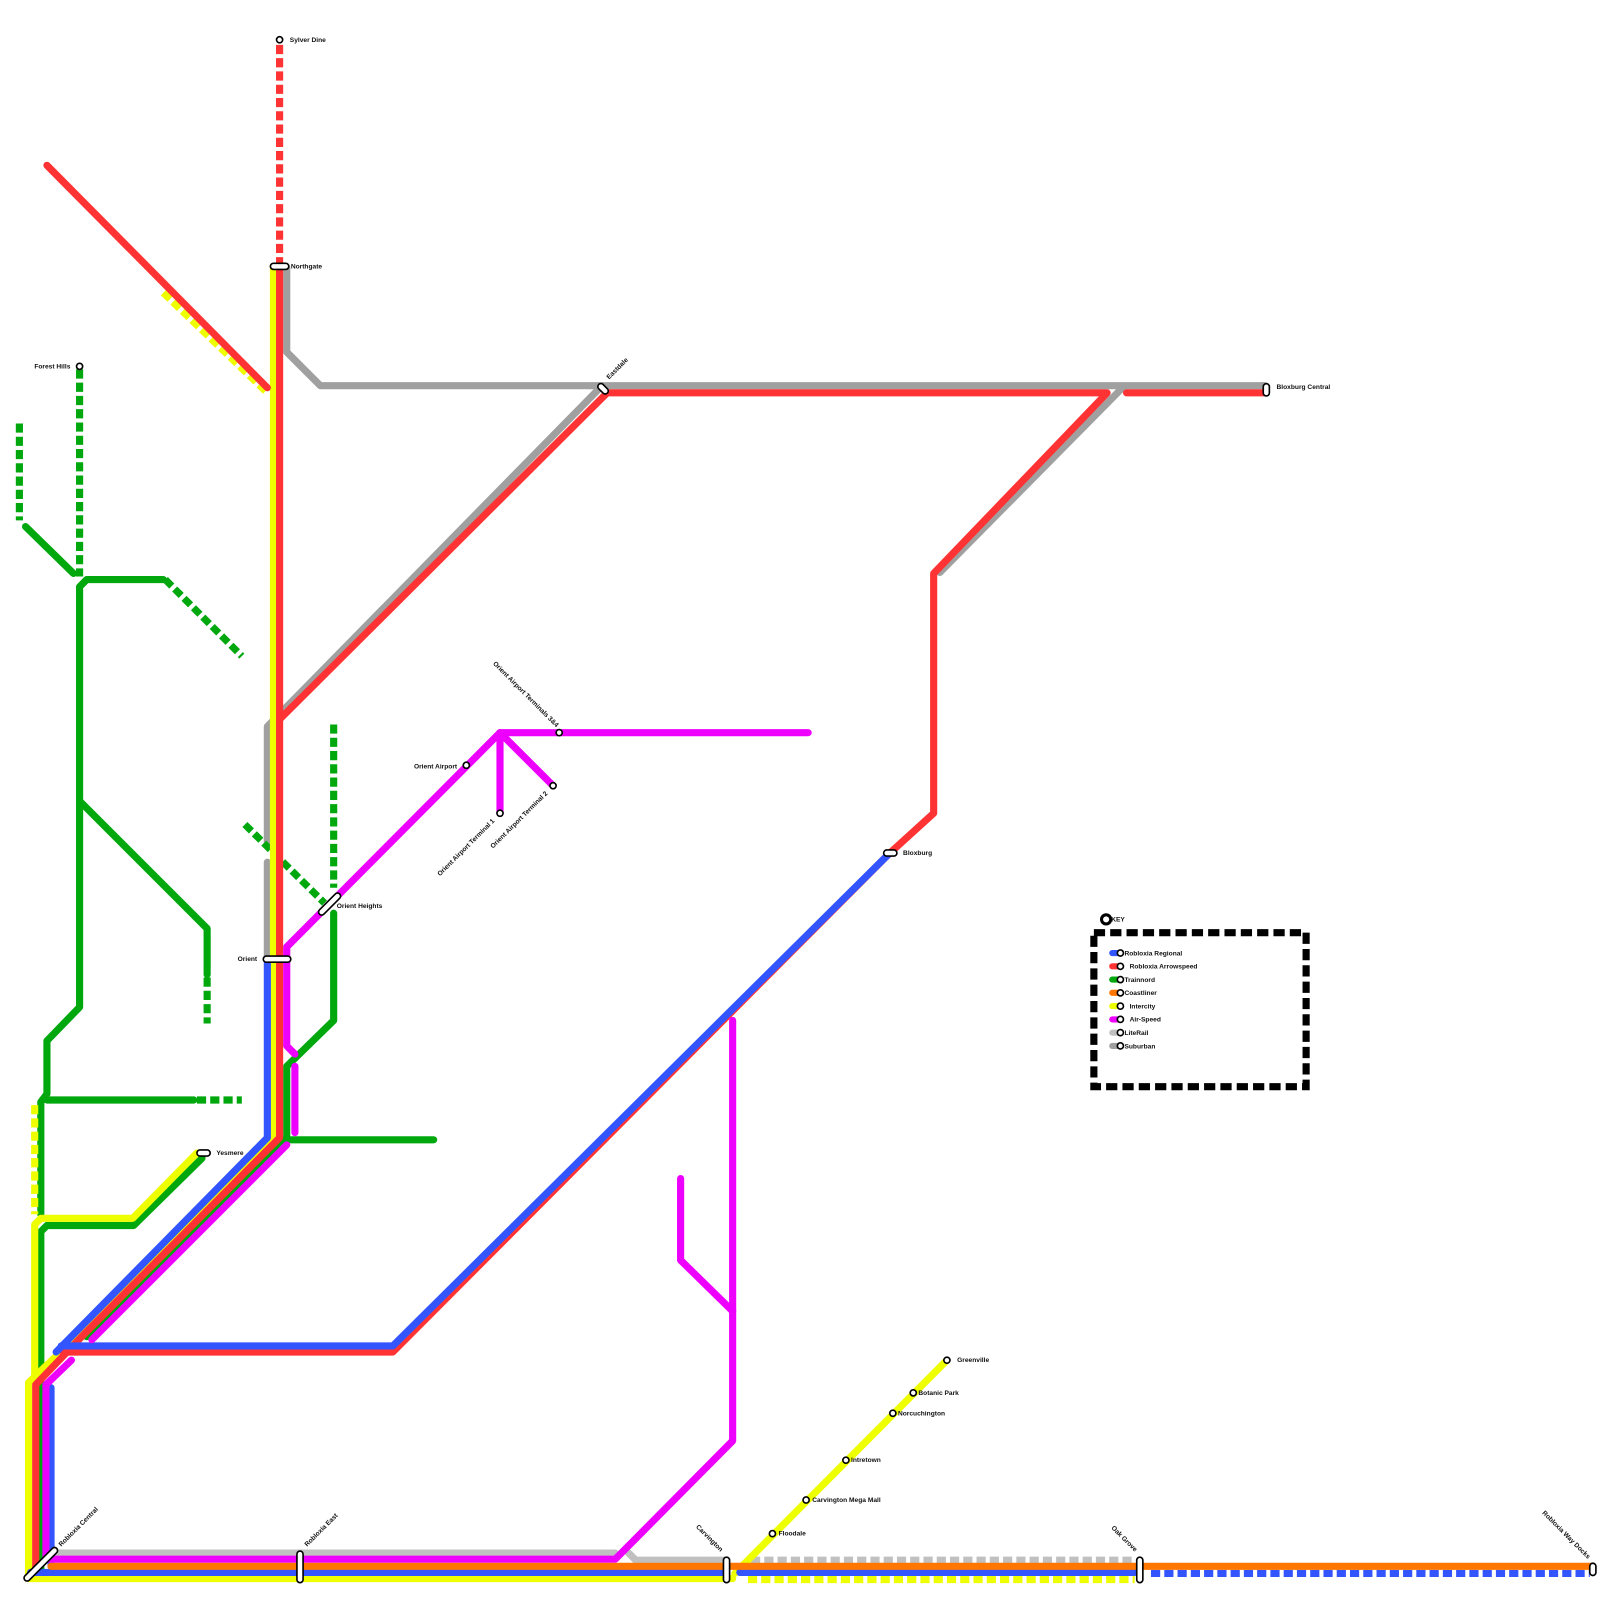 The height and width of the screenshot is (1600, 1600). I want to click on station-carvington-mega-mall: Carvington Mega Mall, so click(841, 1500).